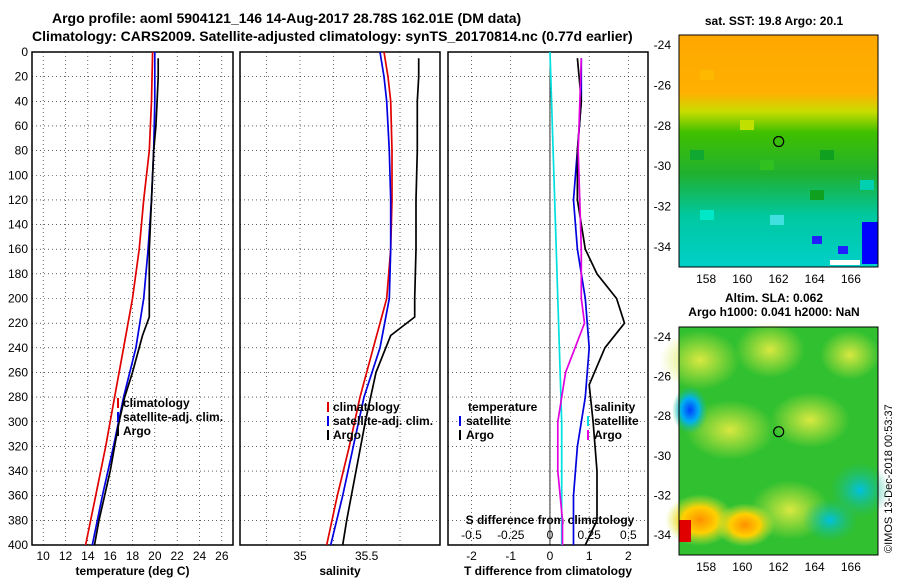  I want to click on x-tick-label: 24, so click(200, 556).